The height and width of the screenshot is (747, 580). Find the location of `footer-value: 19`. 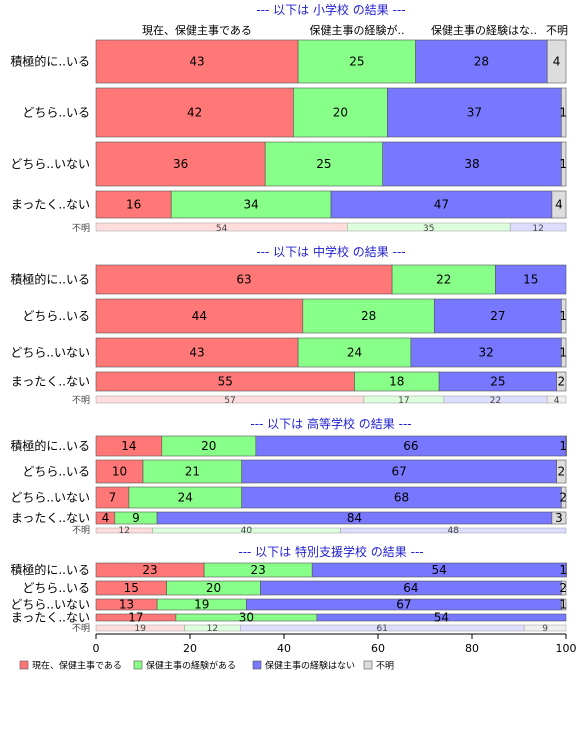

footer-value: 19 is located at coordinates (140, 629).